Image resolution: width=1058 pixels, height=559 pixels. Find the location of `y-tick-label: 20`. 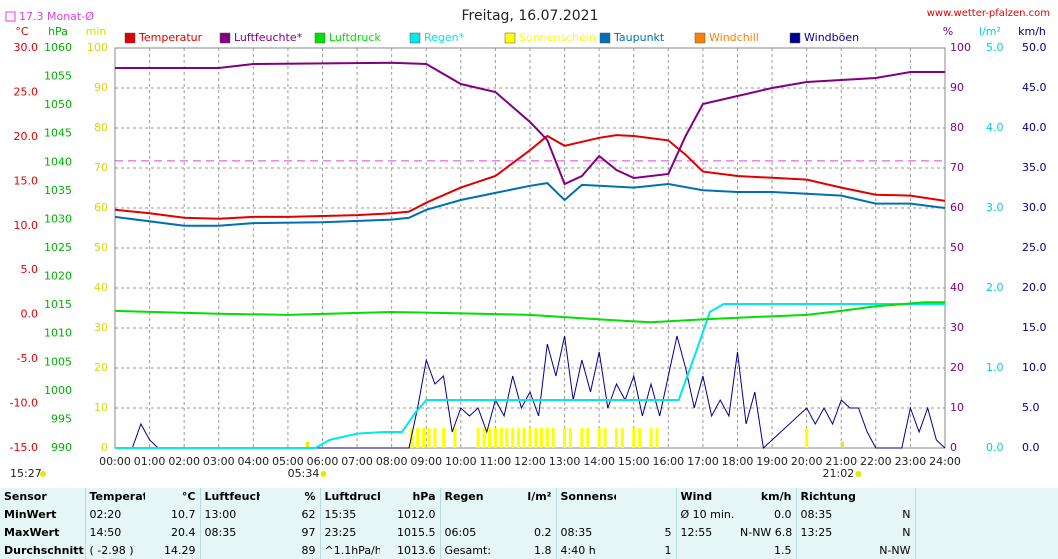

y-tick-label: 20 is located at coordinates (957, 367).